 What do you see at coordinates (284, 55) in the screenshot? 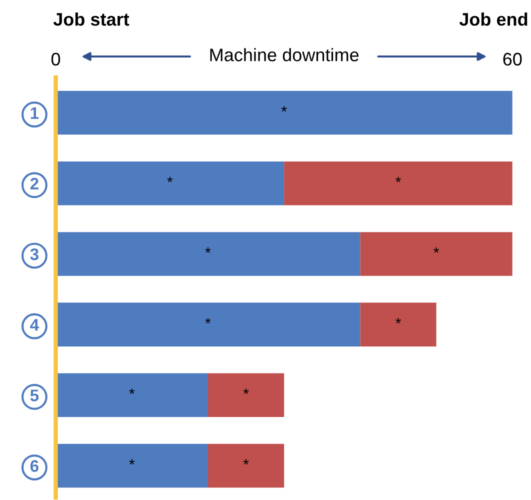
I see `x-axis-title: Machine downtime` at bounding box center [284, 55].